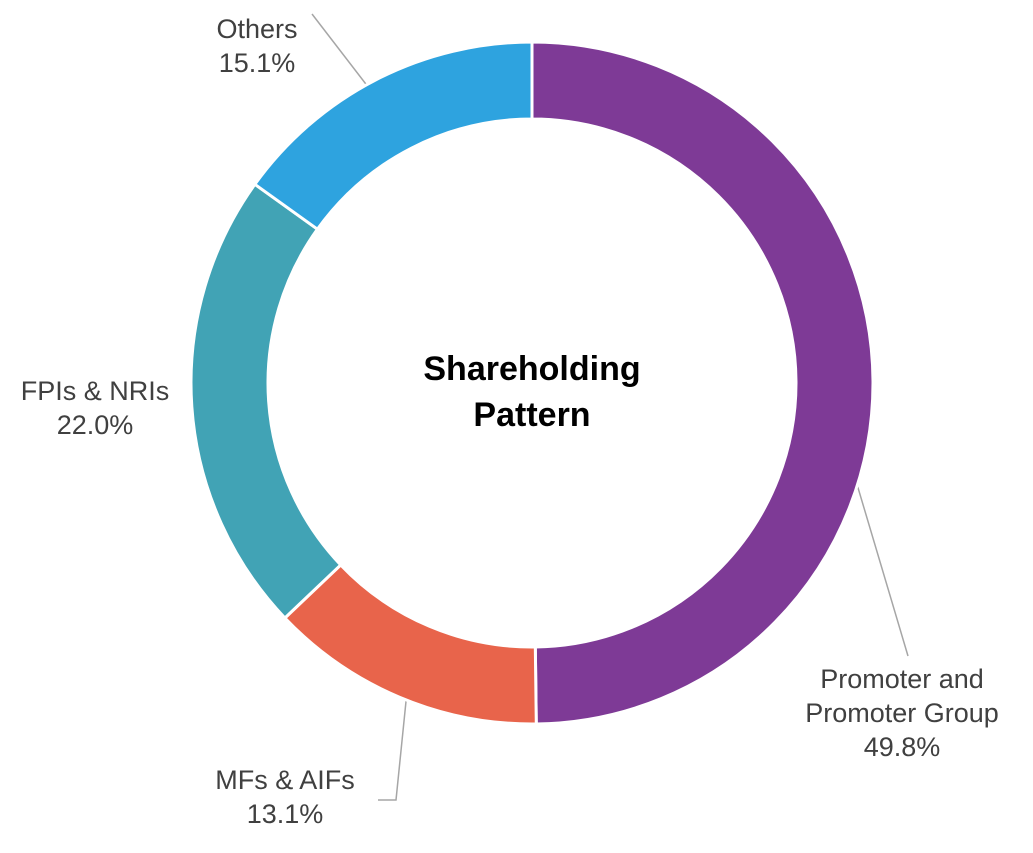 The height and width of the screenshot is (853, 1033). Describe the element at coordinates (95, 391) in the screenshot. I see `category-label: FPIs & NRIs` at that location.